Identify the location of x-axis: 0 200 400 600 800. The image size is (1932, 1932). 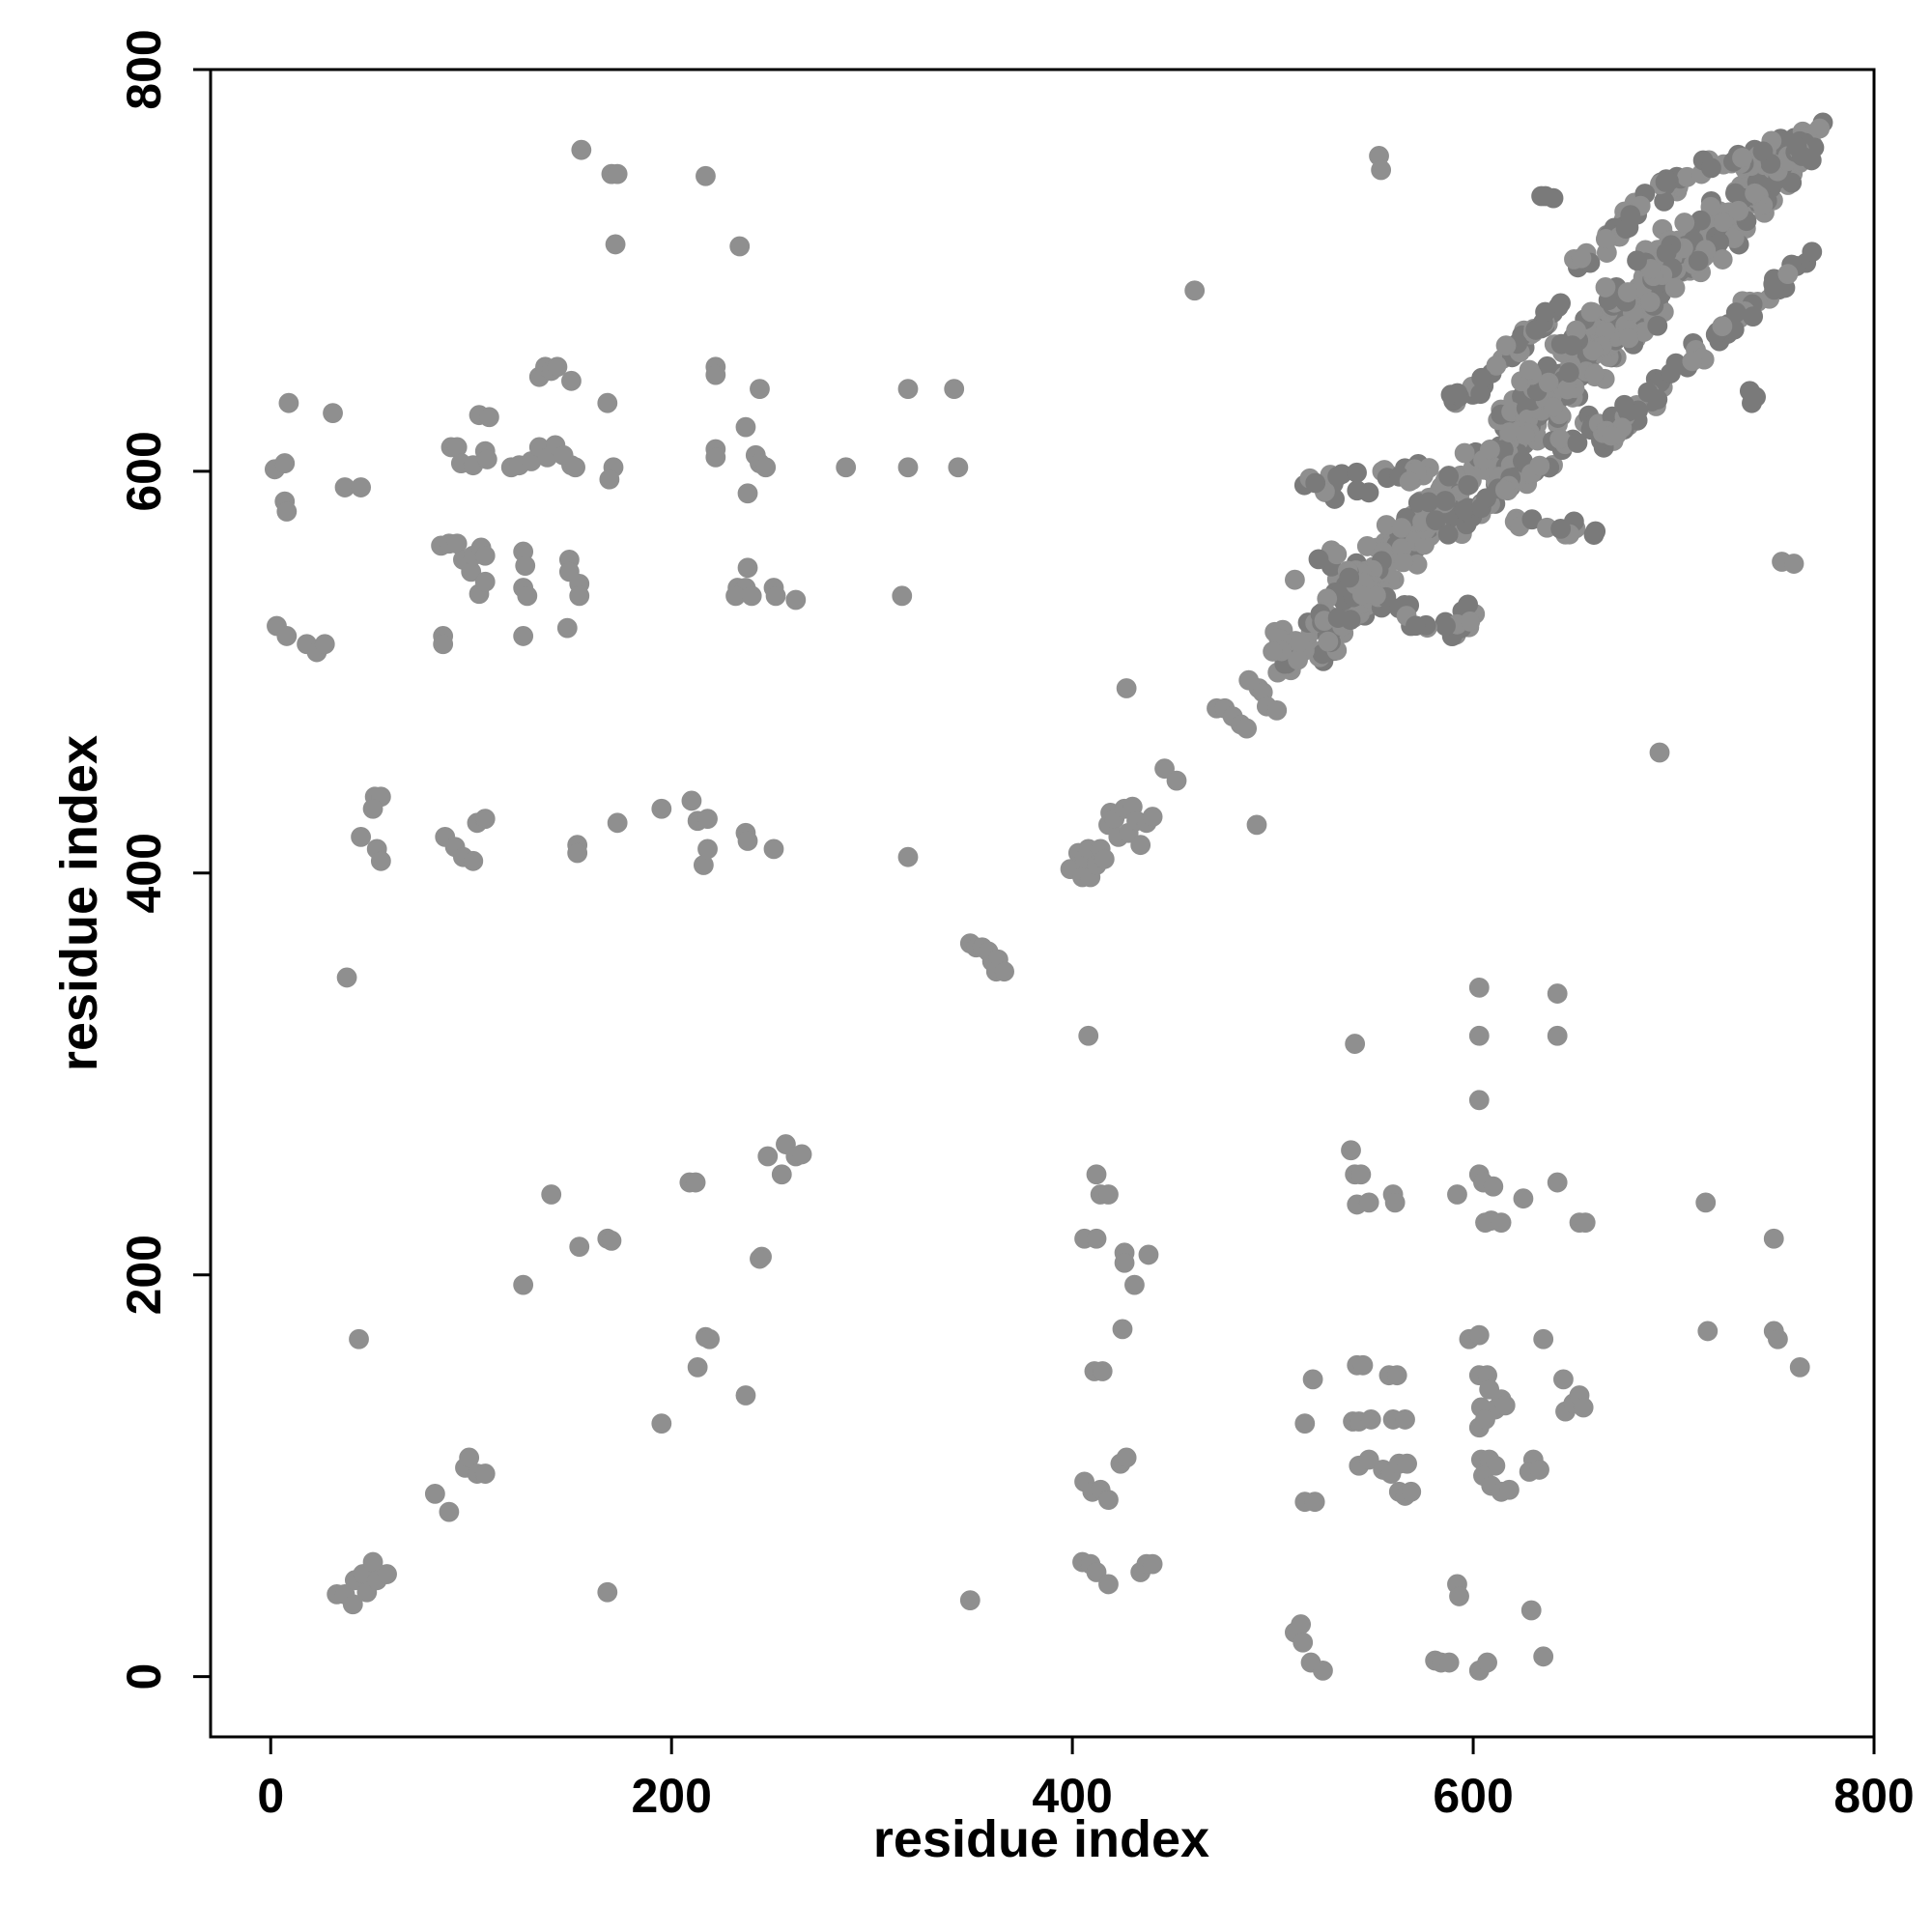
(1086, 1780).